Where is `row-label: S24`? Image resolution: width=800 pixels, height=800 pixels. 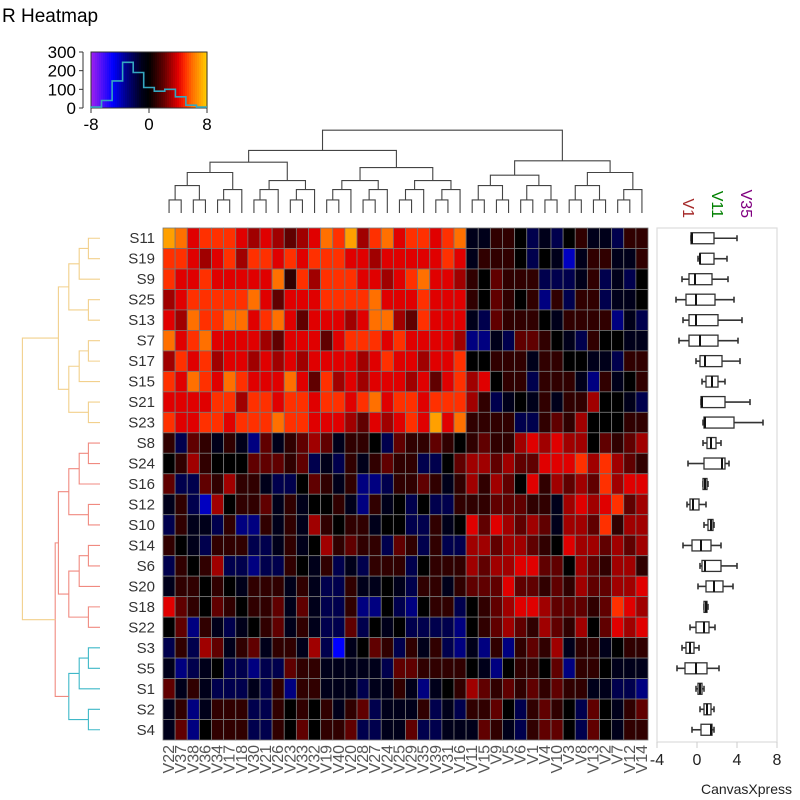
row-label: S24 is located at coordinates (141, 464).